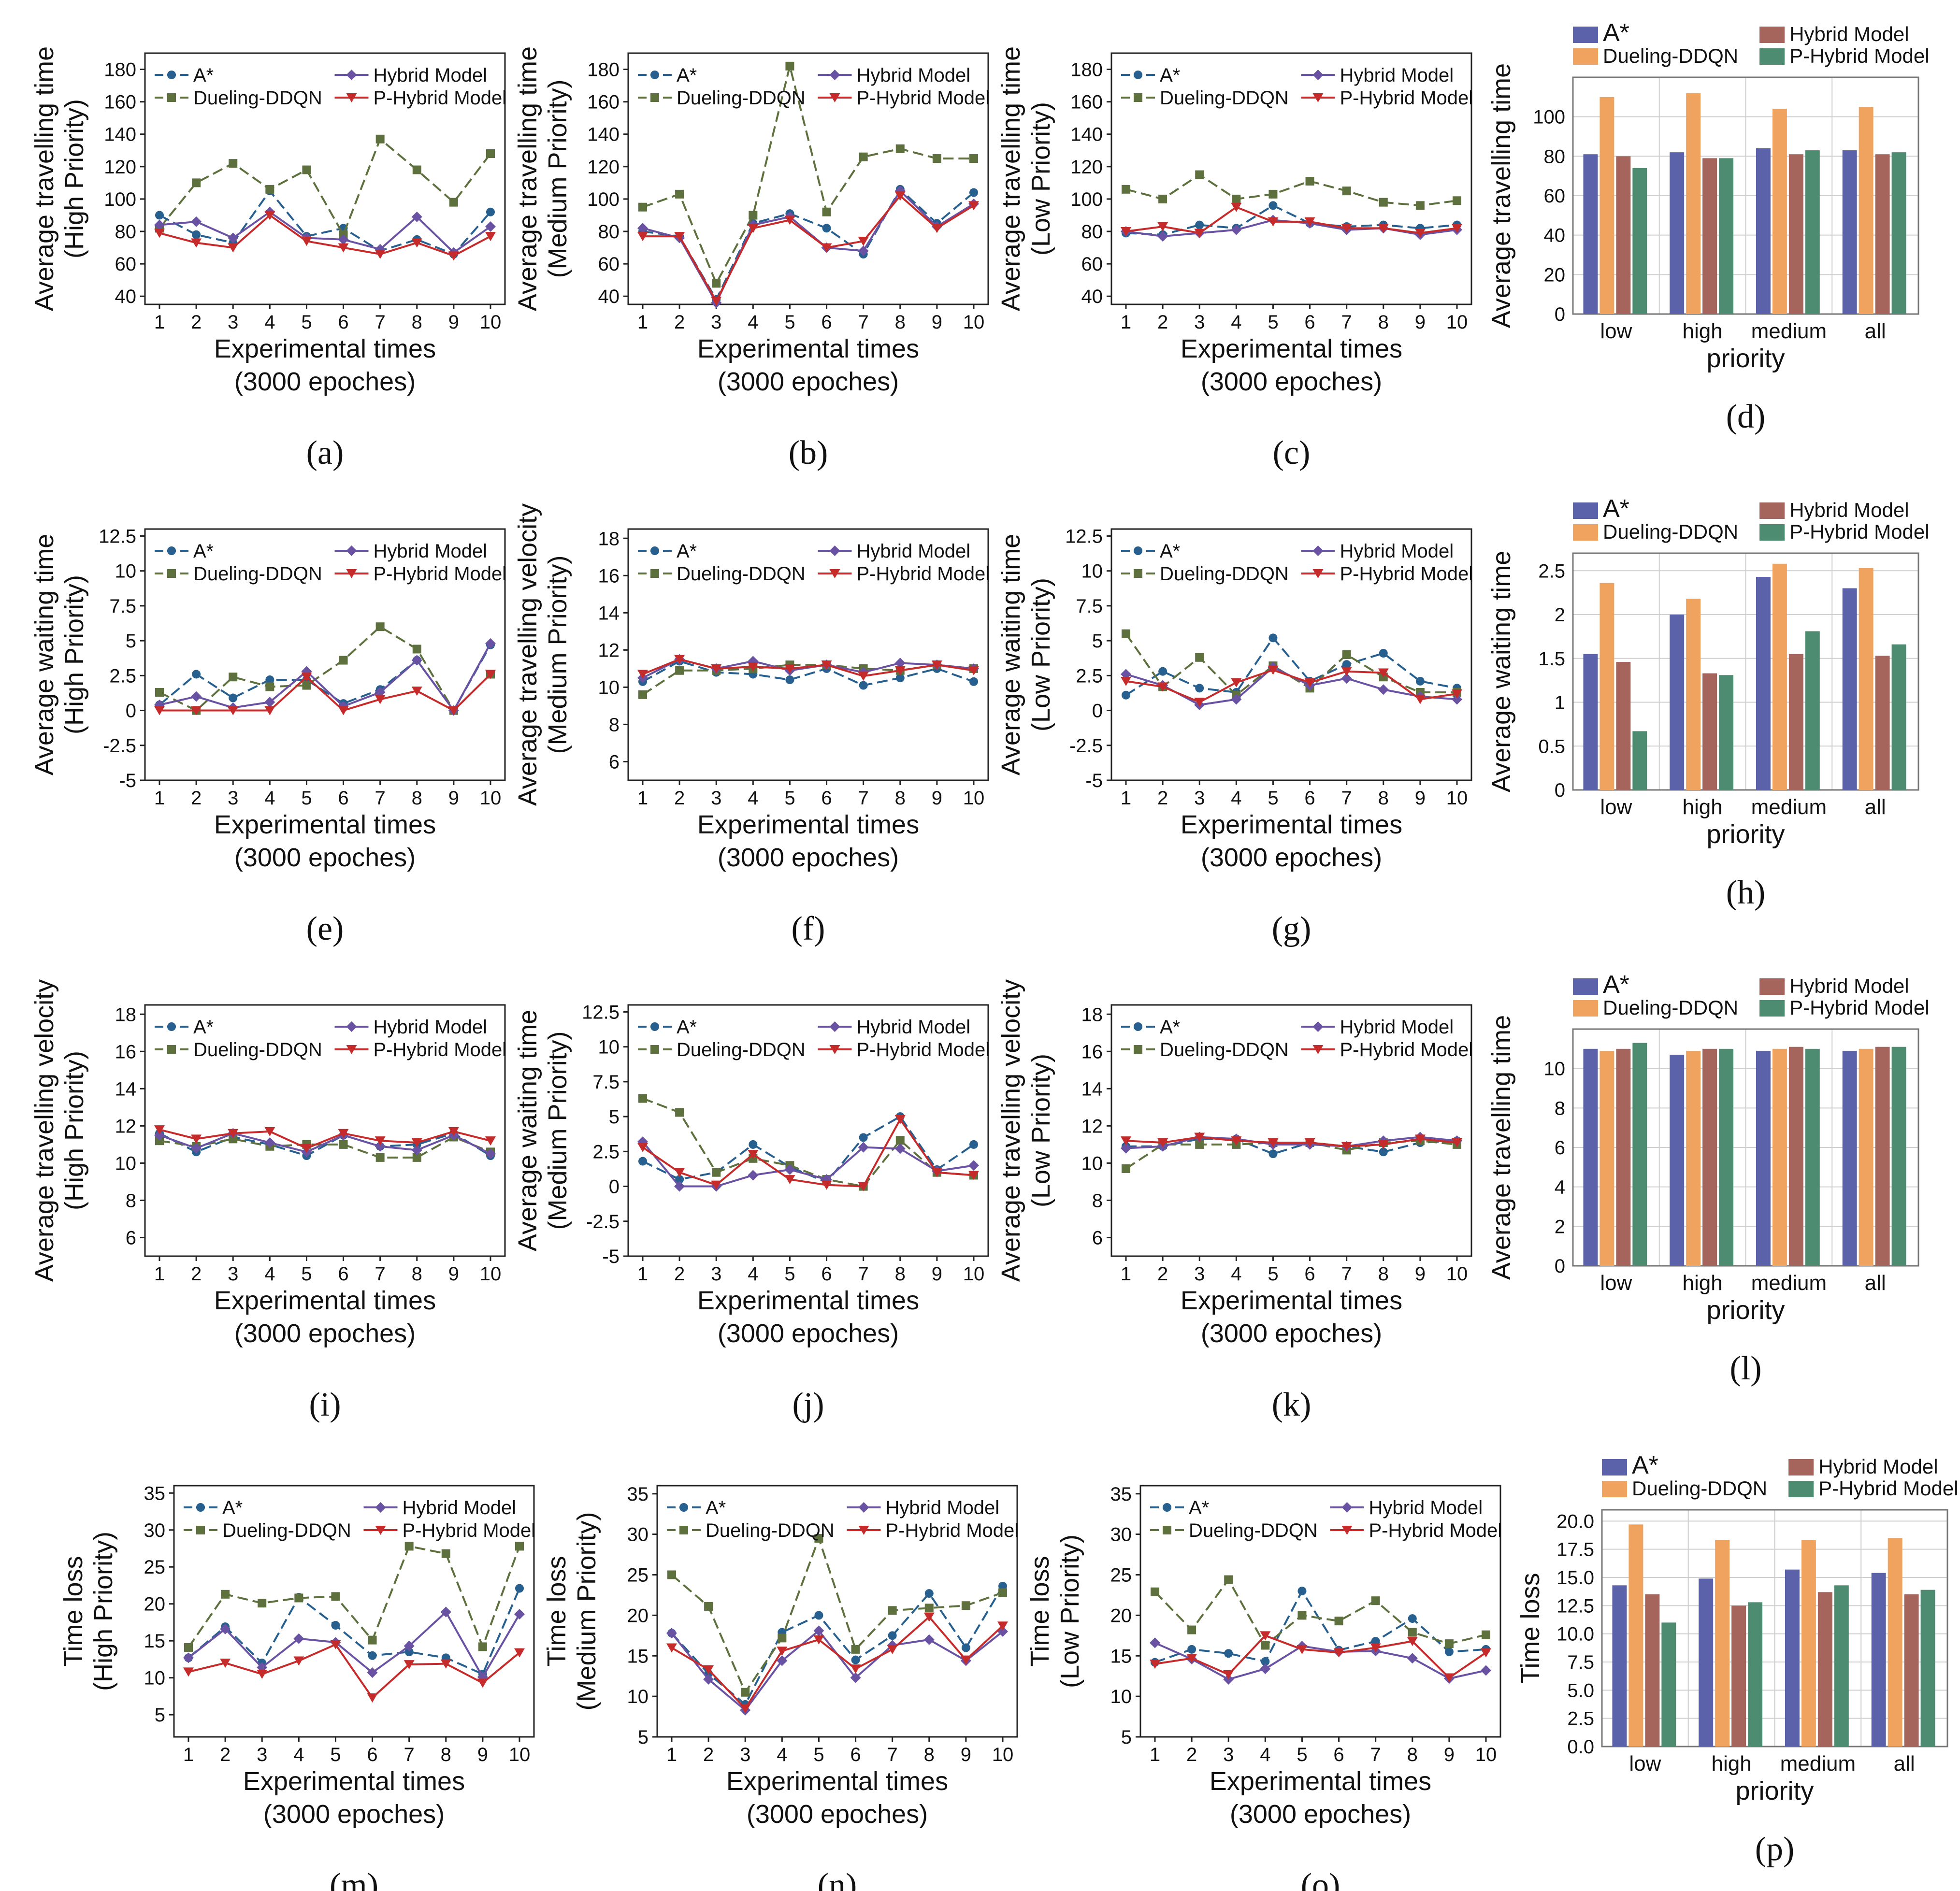  Describe the element at coordinates (601, 1013) in the screenshot. I see `y-tick-label: 12.5` at that location.